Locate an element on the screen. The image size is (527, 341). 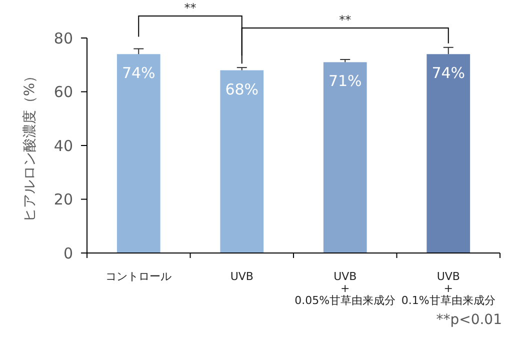
x-tick-label: UVB is located at coordinates (242, 276).